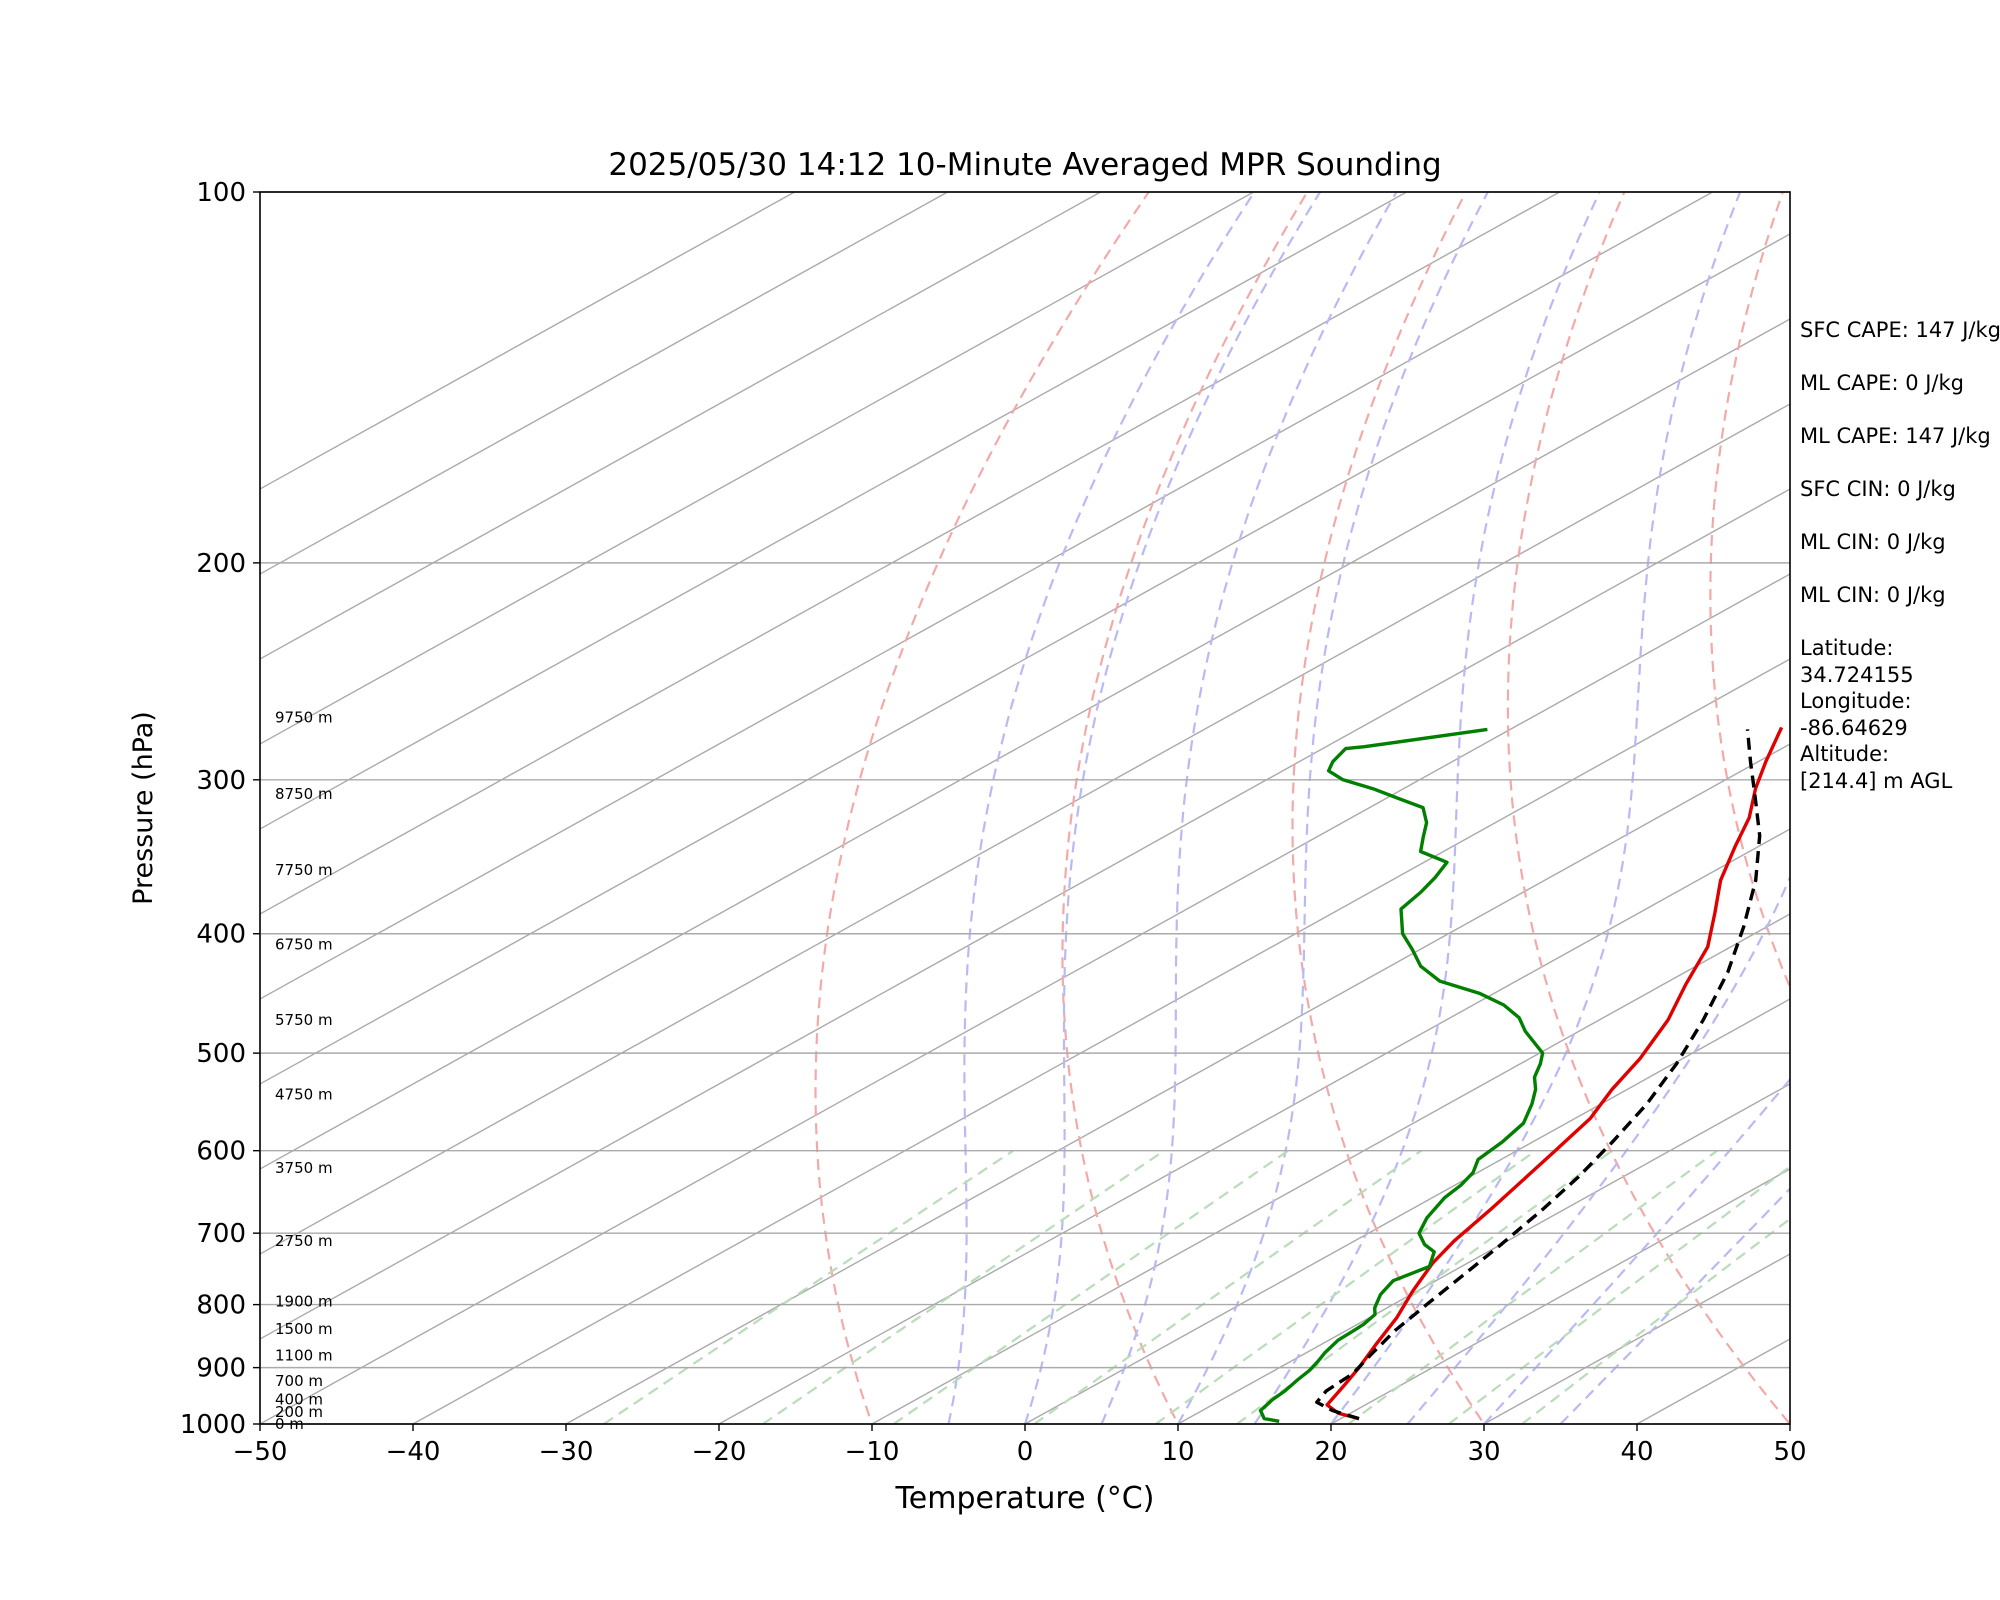 The height and width of the screenshot is (1600, 2000). I want to click on stat-entry: Latitude: 34.724155, so click(1857, 661).